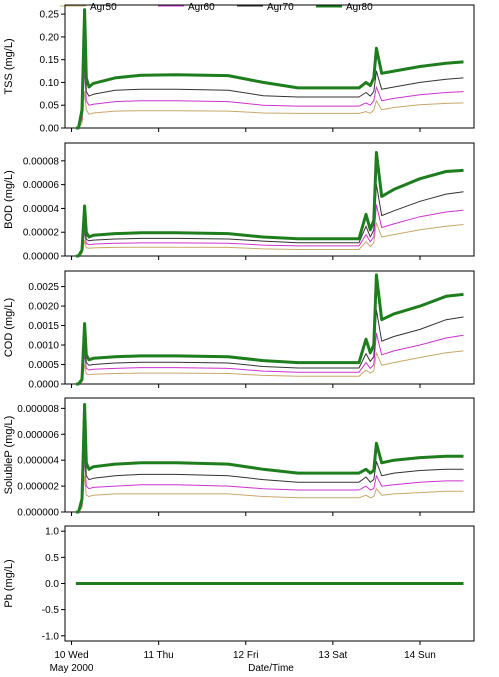  Describe the element at coordinates (38, 487) in the screenshot. I see `y-tick-label: 0.000002` at that location.